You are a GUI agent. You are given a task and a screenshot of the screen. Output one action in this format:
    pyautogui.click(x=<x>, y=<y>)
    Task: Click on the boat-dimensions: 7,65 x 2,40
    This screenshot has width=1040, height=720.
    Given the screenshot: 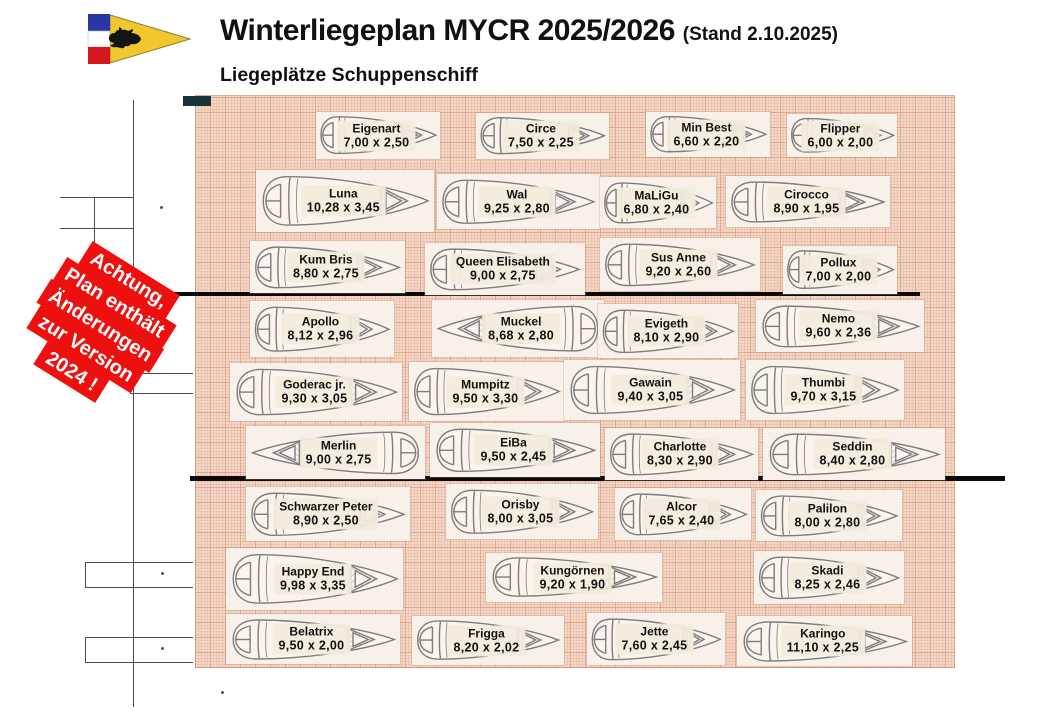 What is the action you would take?
    pyautogui.click(x=681, y=520)
    